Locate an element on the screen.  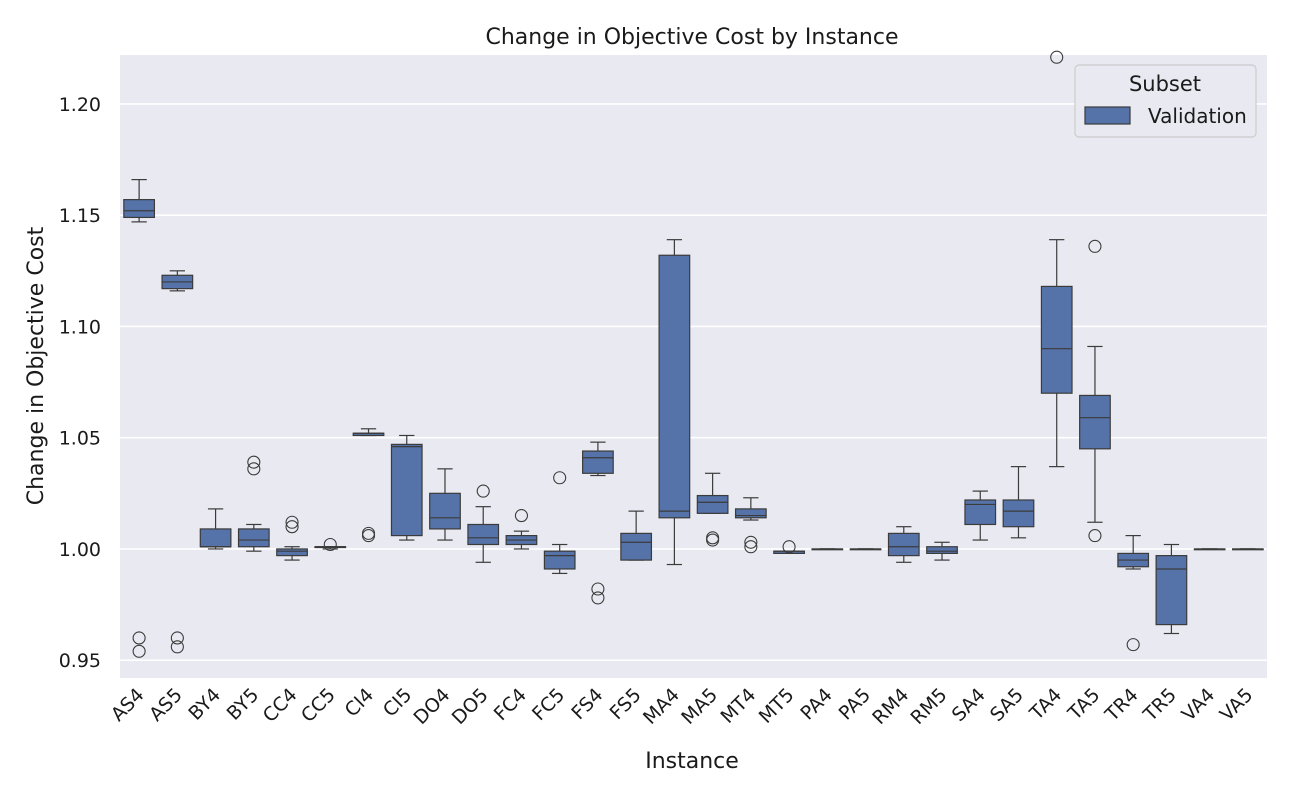
legend-swatch is located at coordinates (1107, 115).